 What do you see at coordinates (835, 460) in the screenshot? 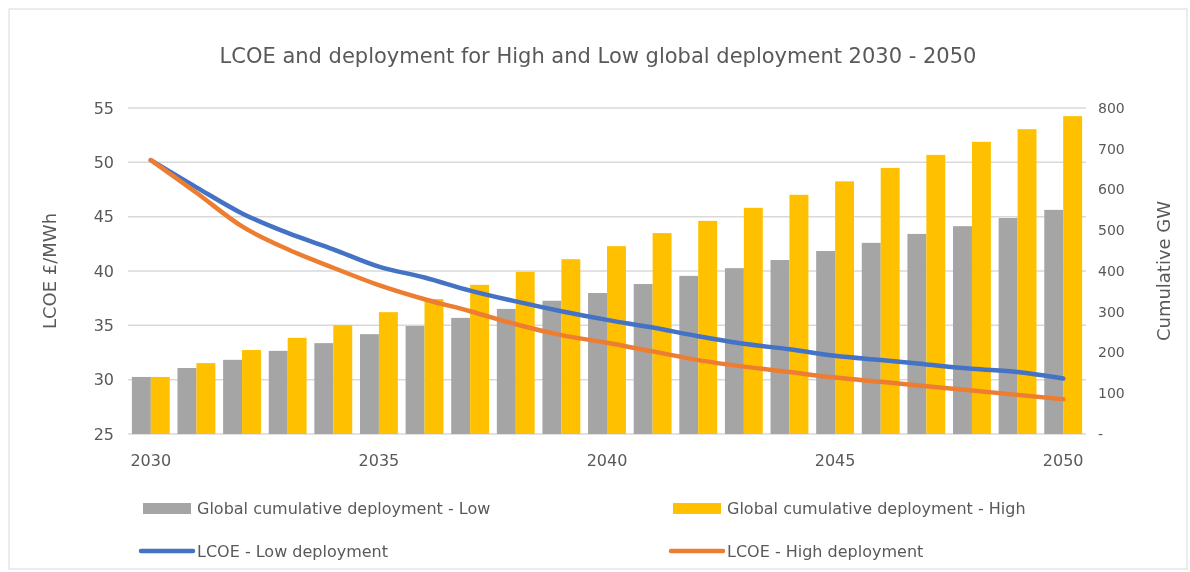
I see `x-tick-label: 2045` at bounding box center [835, 460].